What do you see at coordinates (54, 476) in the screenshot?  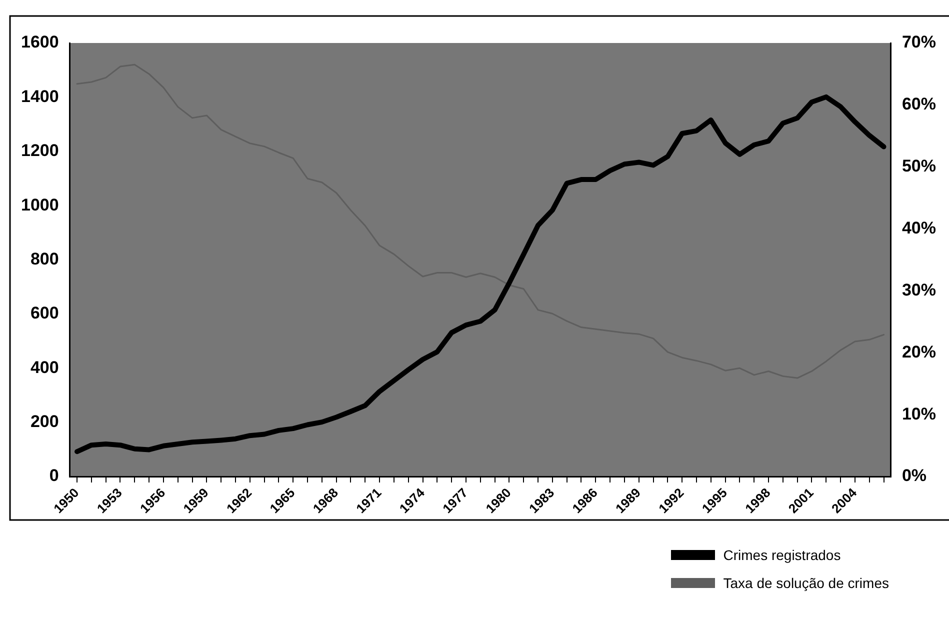 I see `y-tick-label: 0` at bounding box center [54, 476].